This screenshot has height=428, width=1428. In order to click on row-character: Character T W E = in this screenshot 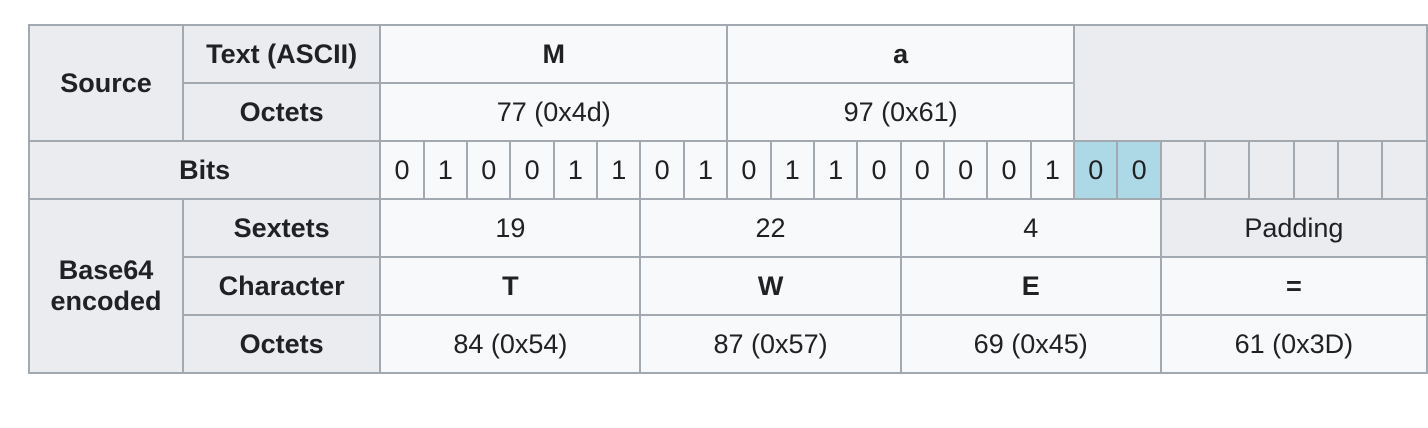, I will do `click(728, 286)`.